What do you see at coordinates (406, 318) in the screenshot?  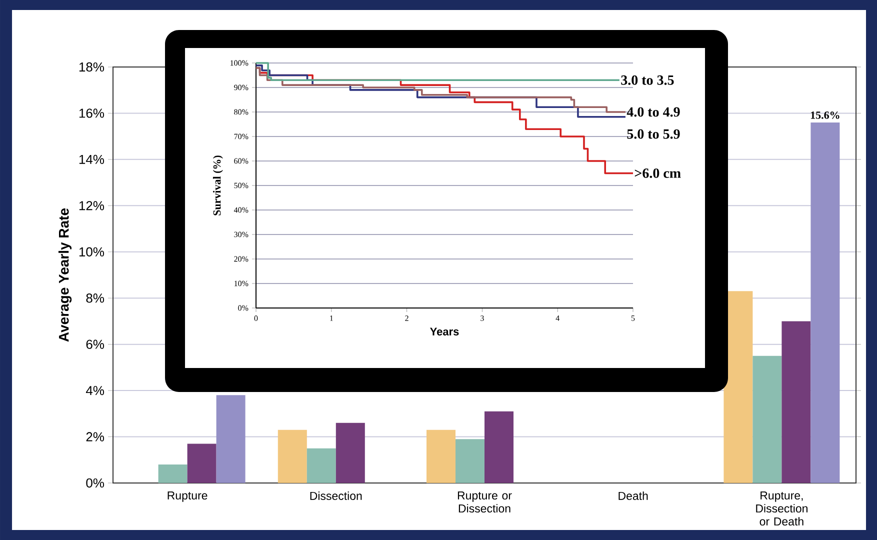 I see `x-tick-label: 2` at bounding box center [406, 318].